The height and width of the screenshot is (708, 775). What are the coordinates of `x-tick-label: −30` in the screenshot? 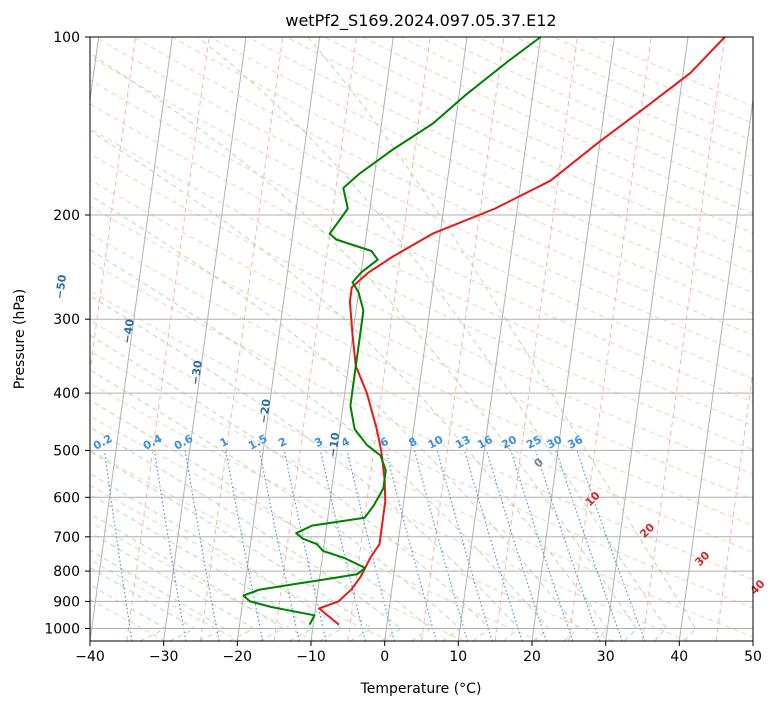 It's located at (164, 657).